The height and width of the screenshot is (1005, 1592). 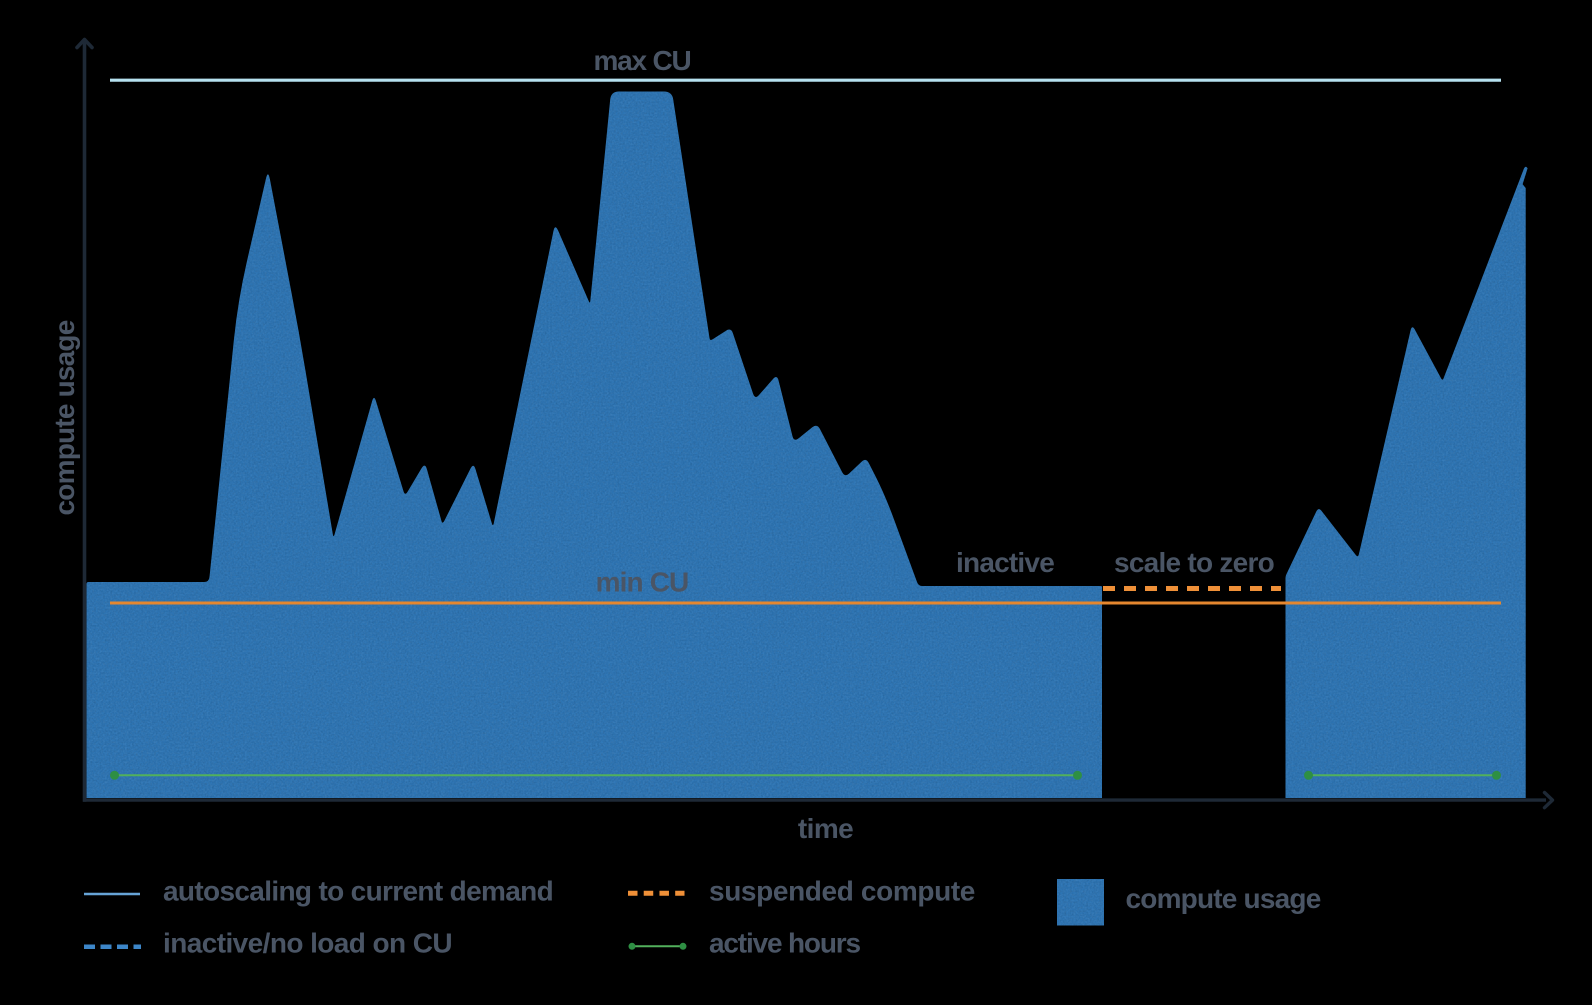 What do you see at coordinates (1005, 562) in the screenshot?
I see `svg-text: inactive` at bounding box center [1005, 562].